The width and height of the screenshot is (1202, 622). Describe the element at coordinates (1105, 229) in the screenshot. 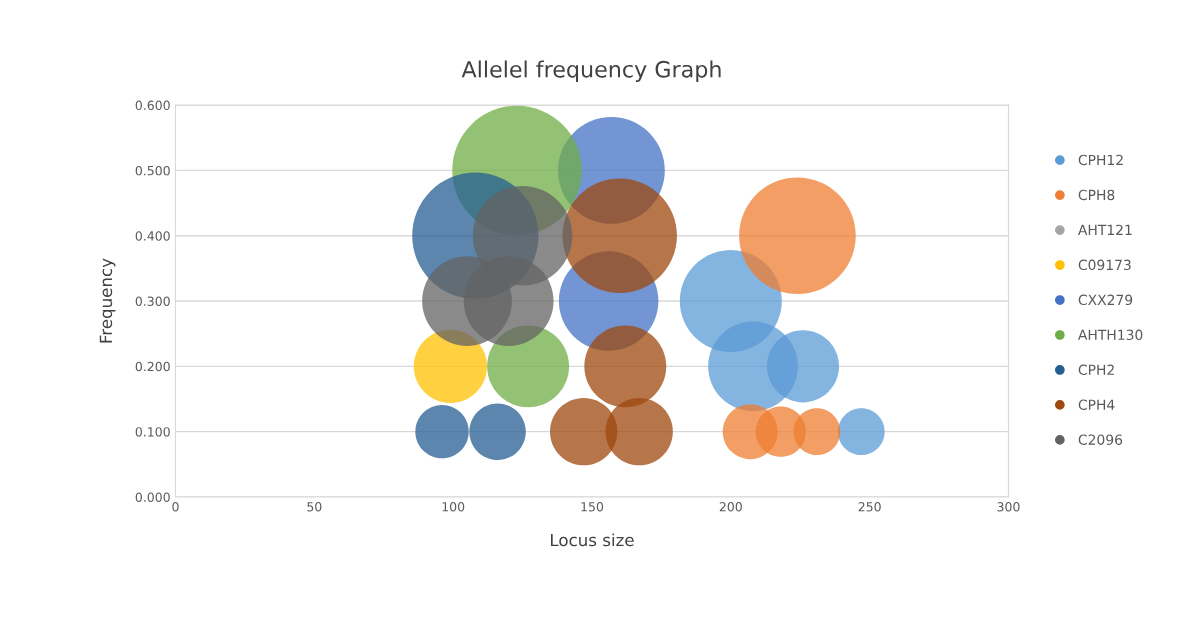

I see `legend-label: AHT121` at that location.